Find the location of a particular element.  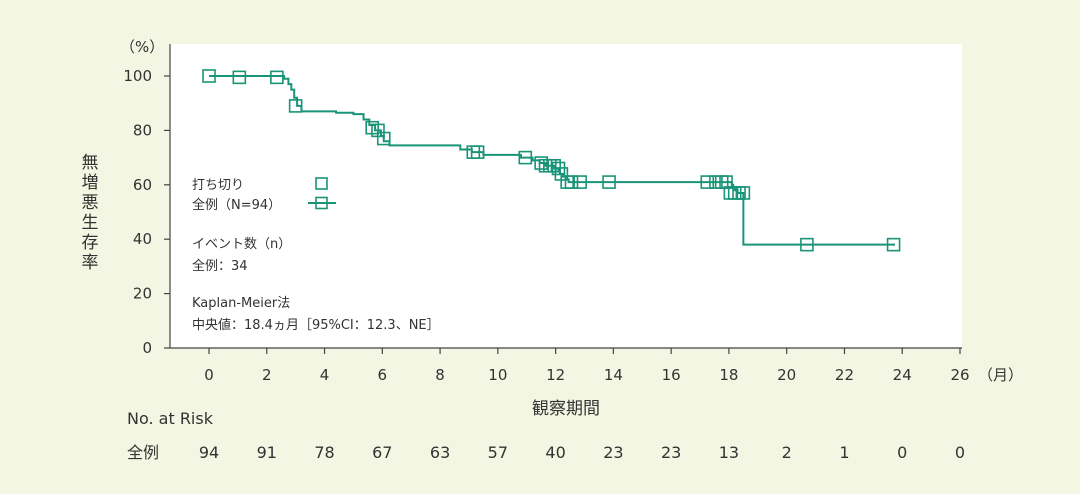

y-unit-label: （%） is located at coordinates (142, 47).